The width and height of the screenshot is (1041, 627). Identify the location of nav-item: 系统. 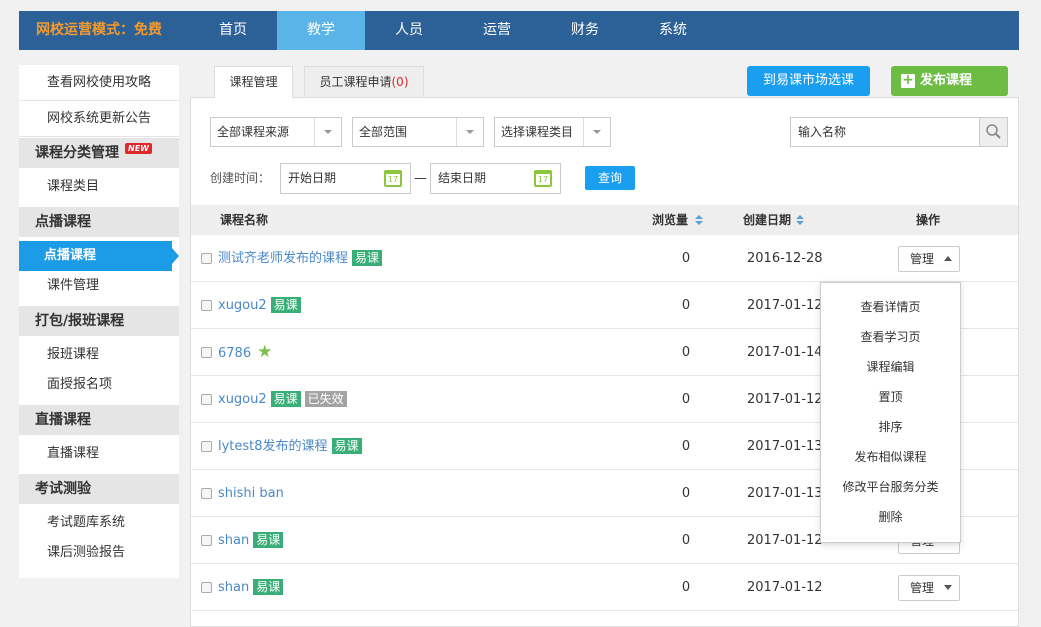
(673, 30).